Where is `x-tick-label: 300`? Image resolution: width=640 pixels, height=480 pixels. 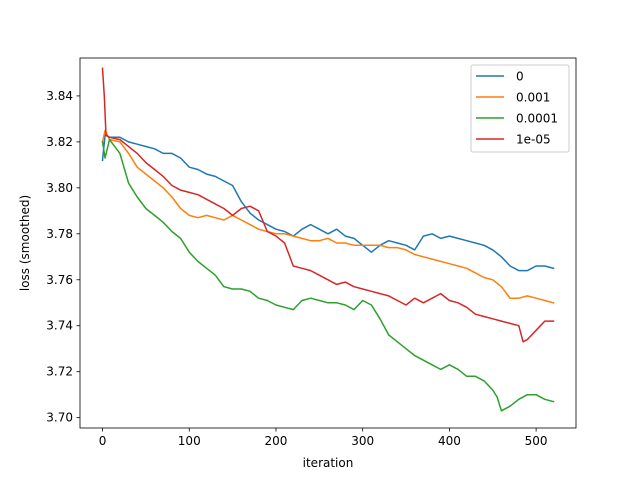
x-tick-label: 300 is located at coordinates (362, 441).